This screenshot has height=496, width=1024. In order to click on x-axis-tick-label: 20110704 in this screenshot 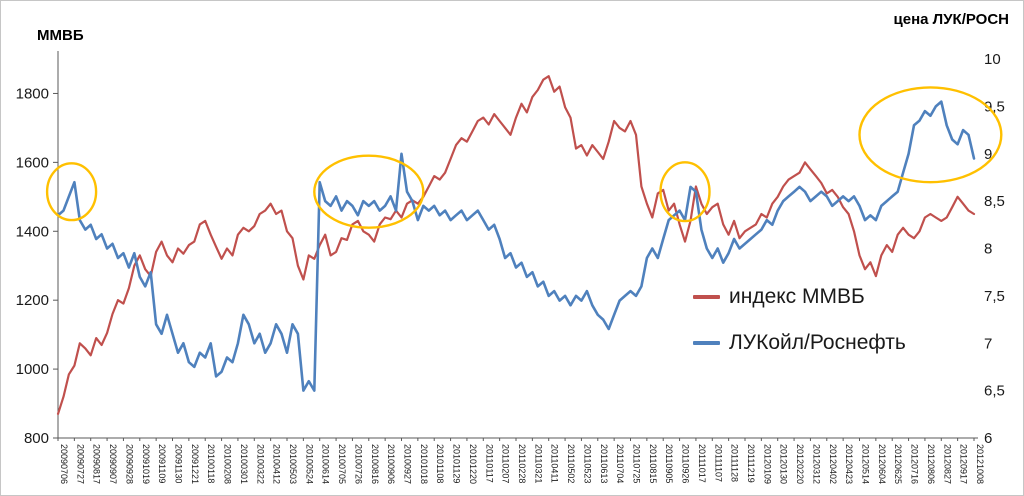, I will do `click(620, 463)`.